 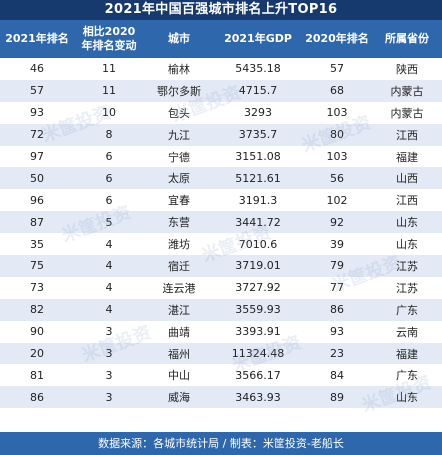 I want to click on rank-2021-cell: 90, so click(x=37, y=332).